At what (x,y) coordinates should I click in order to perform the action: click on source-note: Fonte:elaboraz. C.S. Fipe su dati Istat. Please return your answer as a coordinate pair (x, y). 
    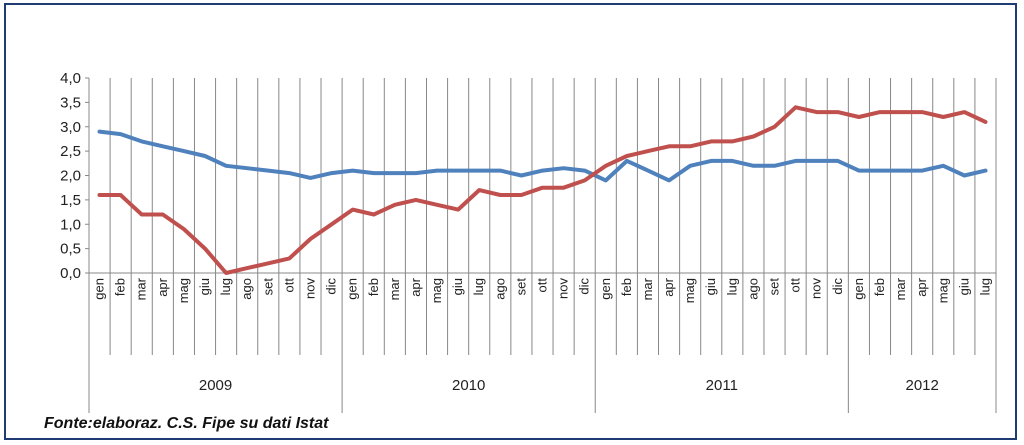
    Looking at the image, I should click on (186, 423).